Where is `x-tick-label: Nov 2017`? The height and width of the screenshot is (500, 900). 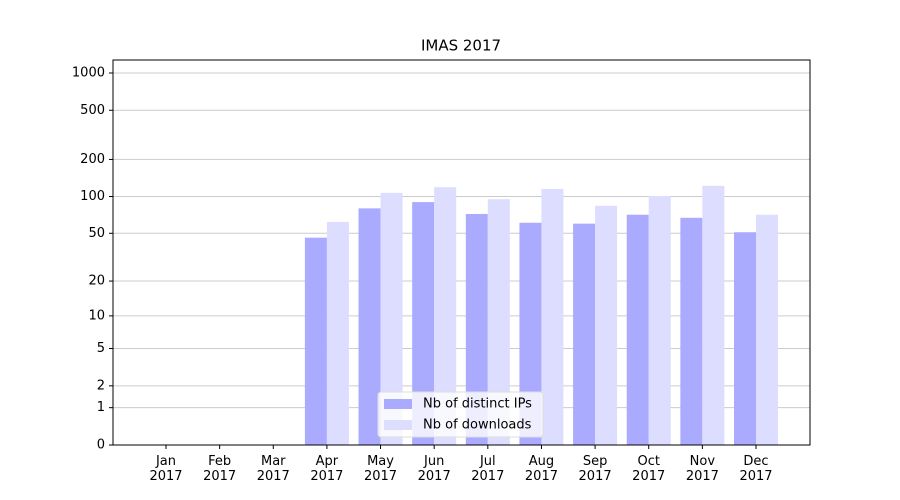
x-tick-label: Nov 2017 is located at coordinates (702, 469).